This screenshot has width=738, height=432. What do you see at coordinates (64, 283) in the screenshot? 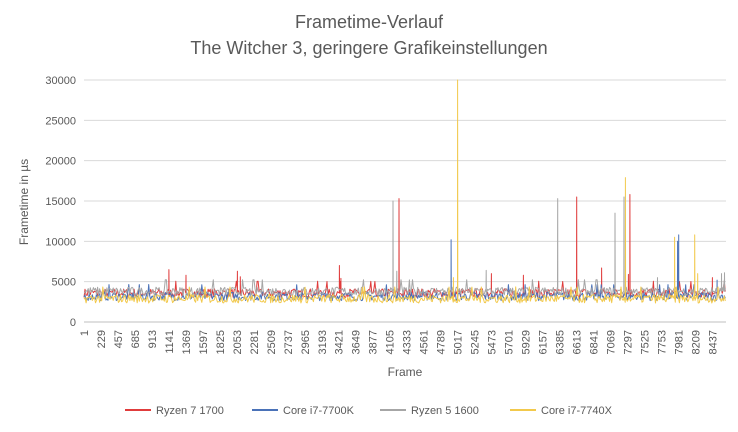
I see `y-tick-label: 5000` at bounding box center [64, 283].